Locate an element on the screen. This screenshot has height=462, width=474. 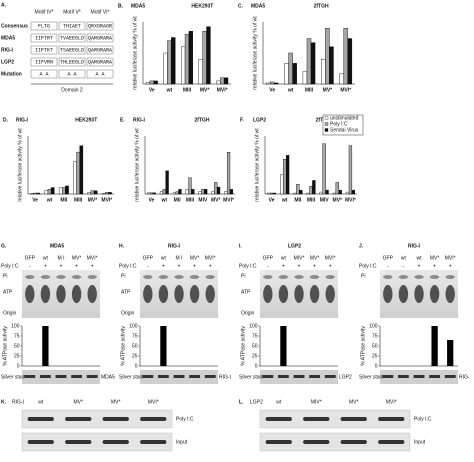
x-tick-label: wt is located at coordinates (169, 90).